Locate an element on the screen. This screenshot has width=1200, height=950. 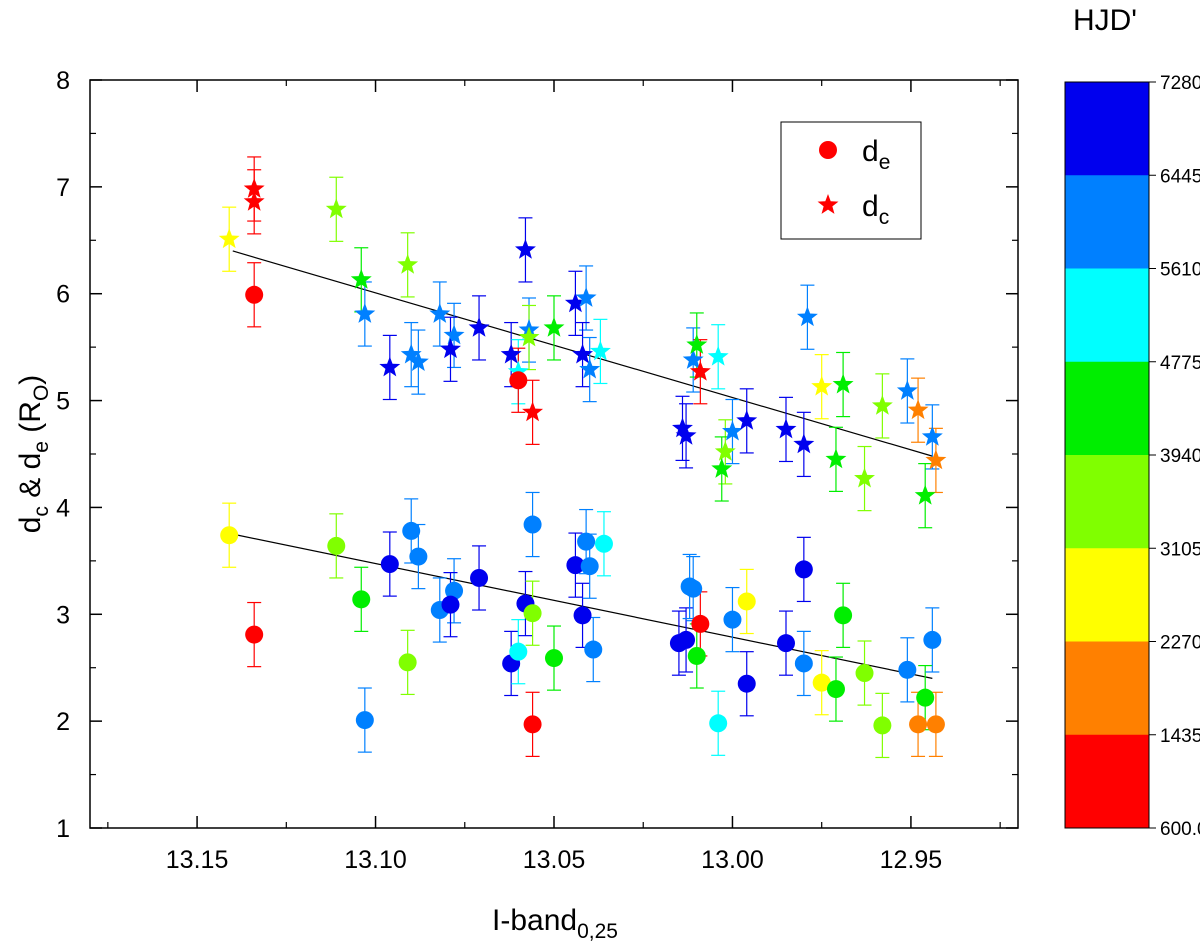
colorbar-tick-label: 3105 is located at coordinates (1180, 549).